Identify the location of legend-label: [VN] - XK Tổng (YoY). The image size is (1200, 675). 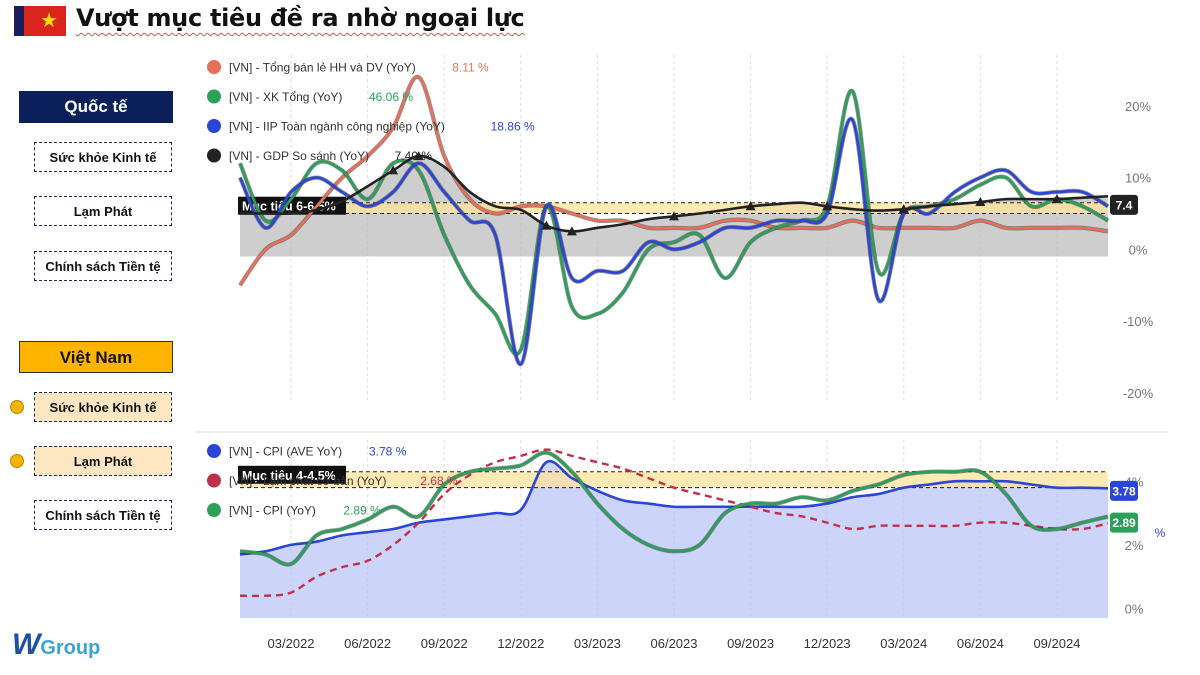
(285, 97).